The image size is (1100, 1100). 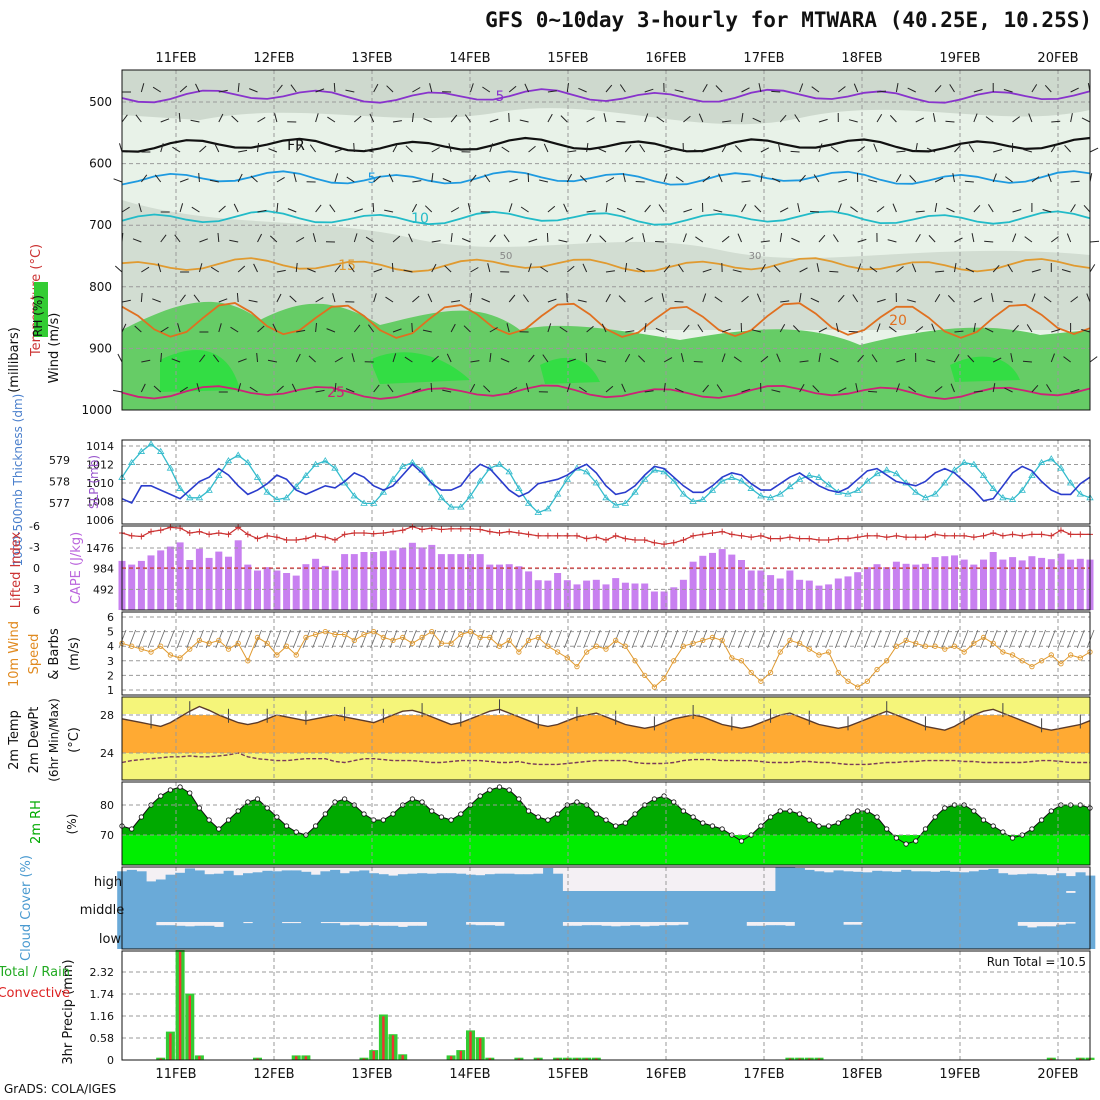 What do you see at coordinates (36, 822) in the screenshot?
I see `rh2m-ylabel-1: 2m RH` at bounding box center [36, 822].